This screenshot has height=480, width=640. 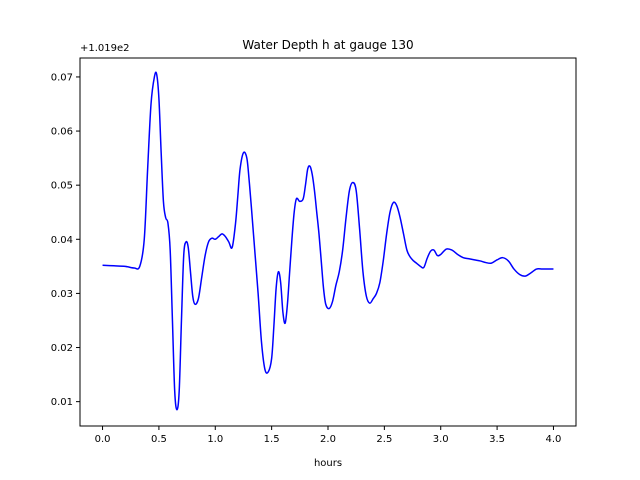 I want to click on y-tick-label: 0.03, so click(x=62, y=294).